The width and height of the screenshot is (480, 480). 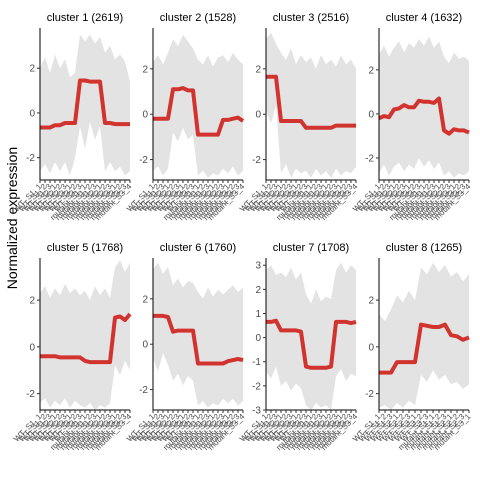 What do you see at coordinates (258, 266) in the screenshot?
I see `y-tick-label: 3` at bounding box center [258, 266].